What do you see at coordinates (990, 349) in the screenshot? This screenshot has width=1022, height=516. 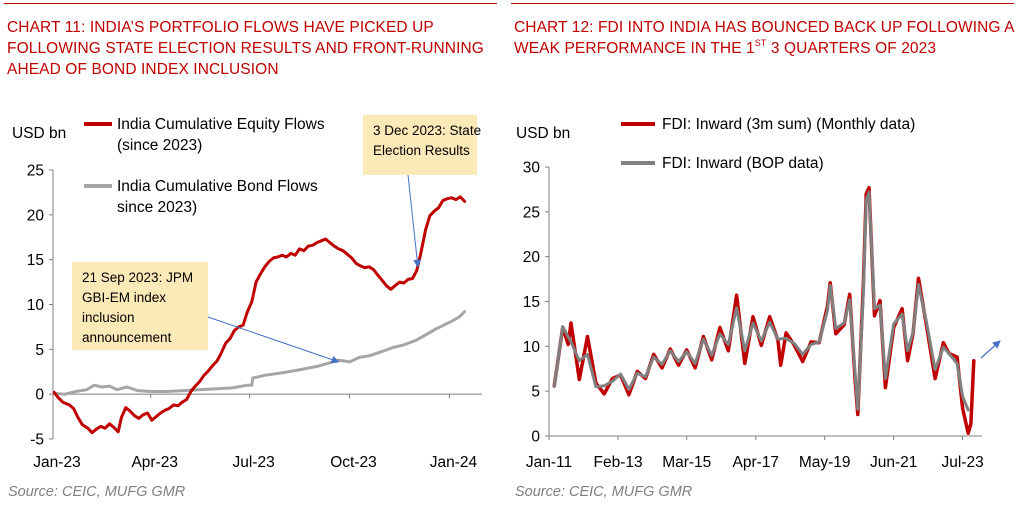 I see `trend-arrow` at bounding box center [990, 349].